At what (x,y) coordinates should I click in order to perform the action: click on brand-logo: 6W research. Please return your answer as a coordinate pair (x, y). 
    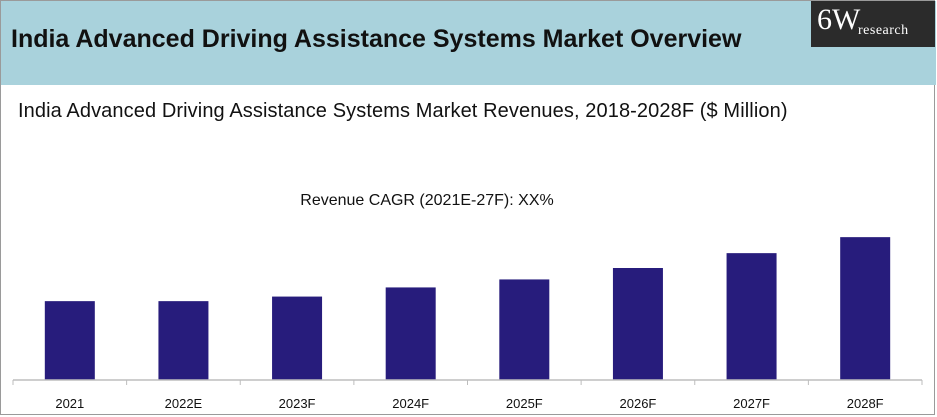
    Looking at the image, I should click on (873, 24).